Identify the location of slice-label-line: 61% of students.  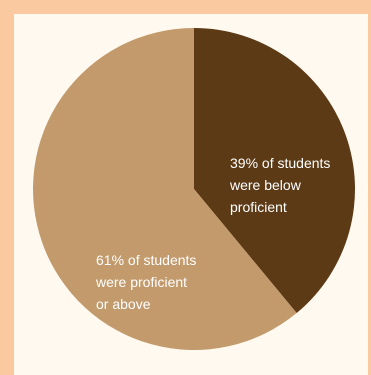
(146, 260).